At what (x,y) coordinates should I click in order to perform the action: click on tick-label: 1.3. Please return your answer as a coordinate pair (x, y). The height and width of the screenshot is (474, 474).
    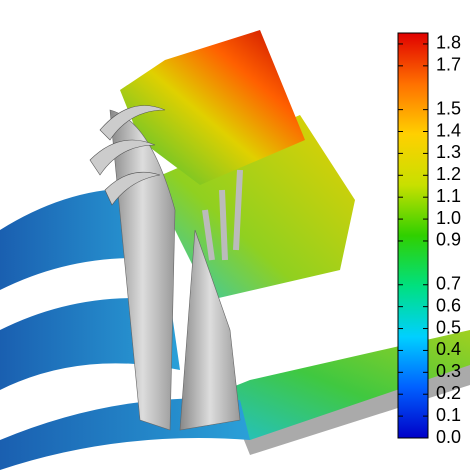
    Looking at the image, I should click on (448, 152).